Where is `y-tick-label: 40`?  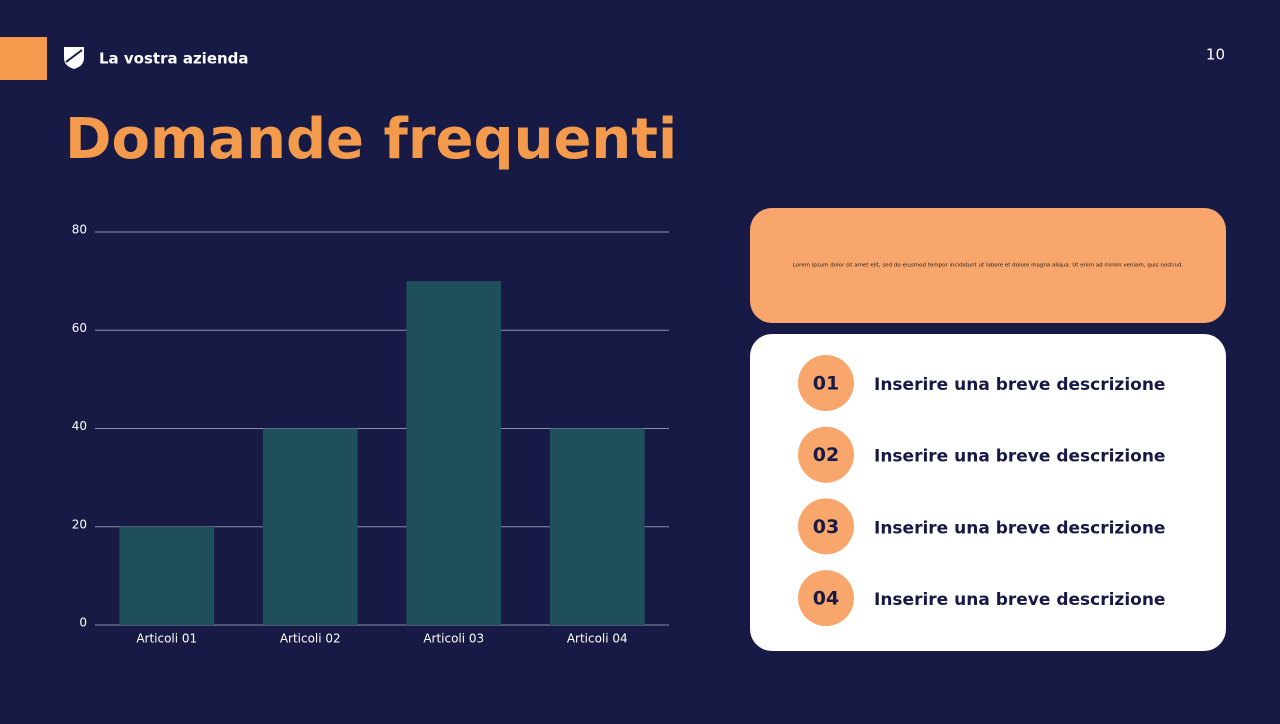
y-tick-label: 40 is located at coordinates (79, 426).